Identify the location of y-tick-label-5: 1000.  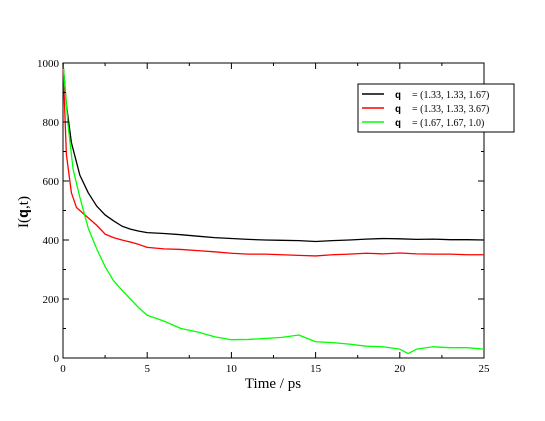
(48, 64).